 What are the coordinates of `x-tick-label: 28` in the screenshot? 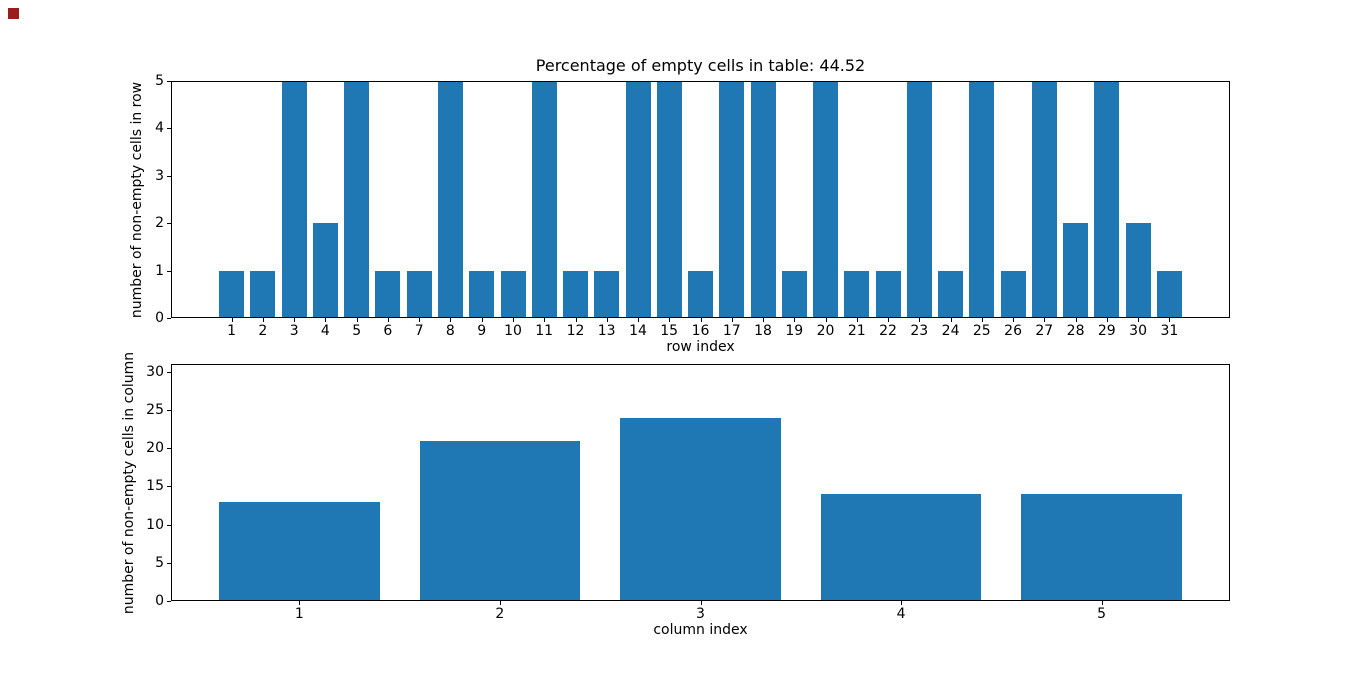 It's located at (1075, 331).